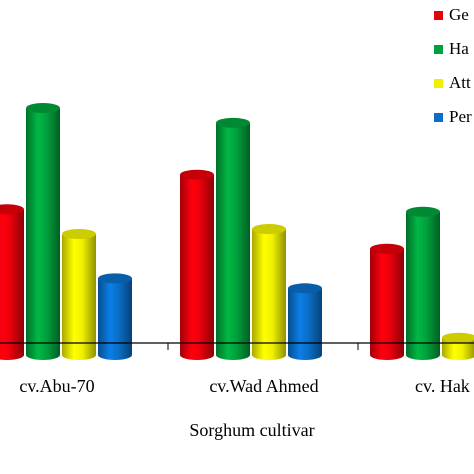 This screenshot has height=474, width=474. I want to click on legend-item: Ha, so click(451, 48).